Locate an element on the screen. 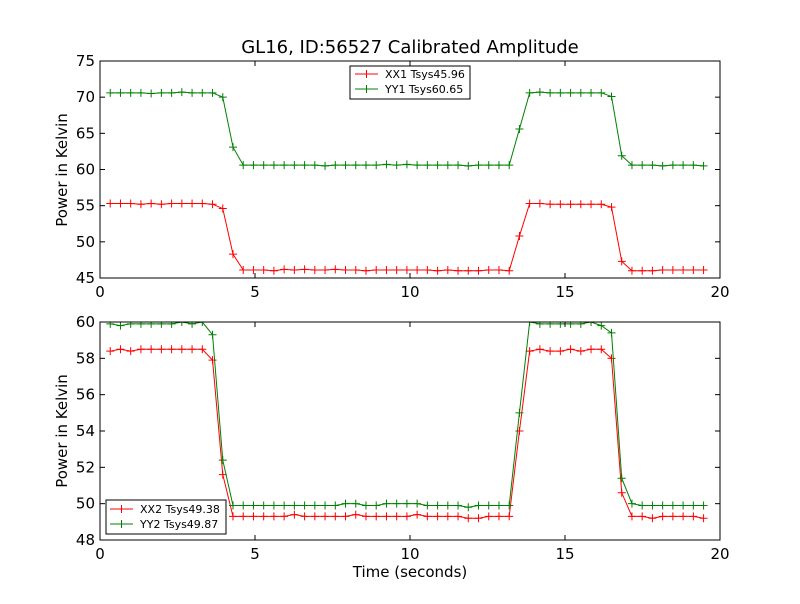  top-legend-label-xx1: XX1 Tsys45.96 is located at coordinates (425, 74).